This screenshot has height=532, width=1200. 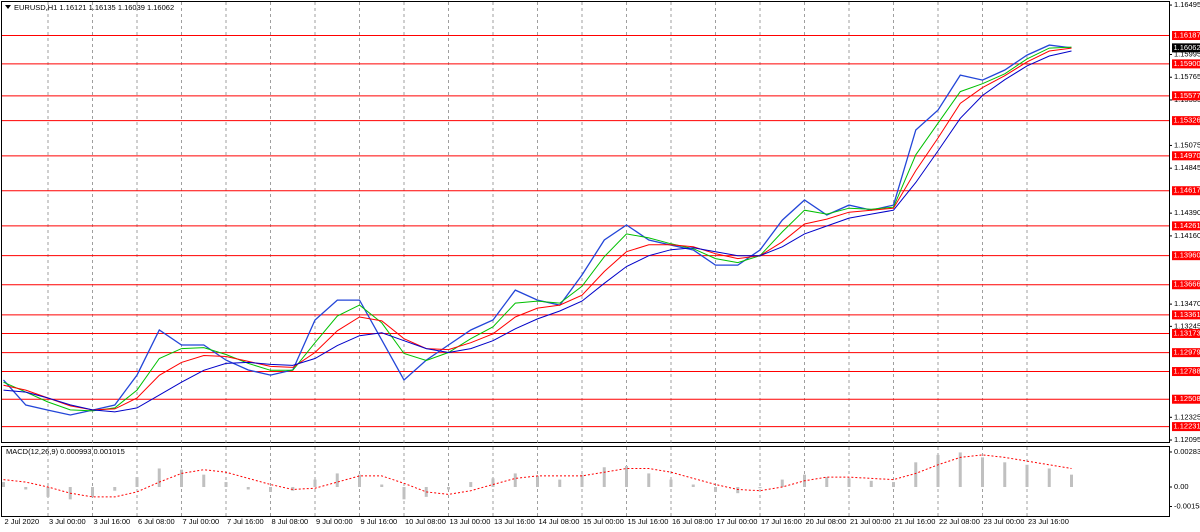 What do you see at coordinates (470, 521) in the screenshot?
I see `x-tick-label: 13 Jul 00:00` at bounding box center [470, 521].